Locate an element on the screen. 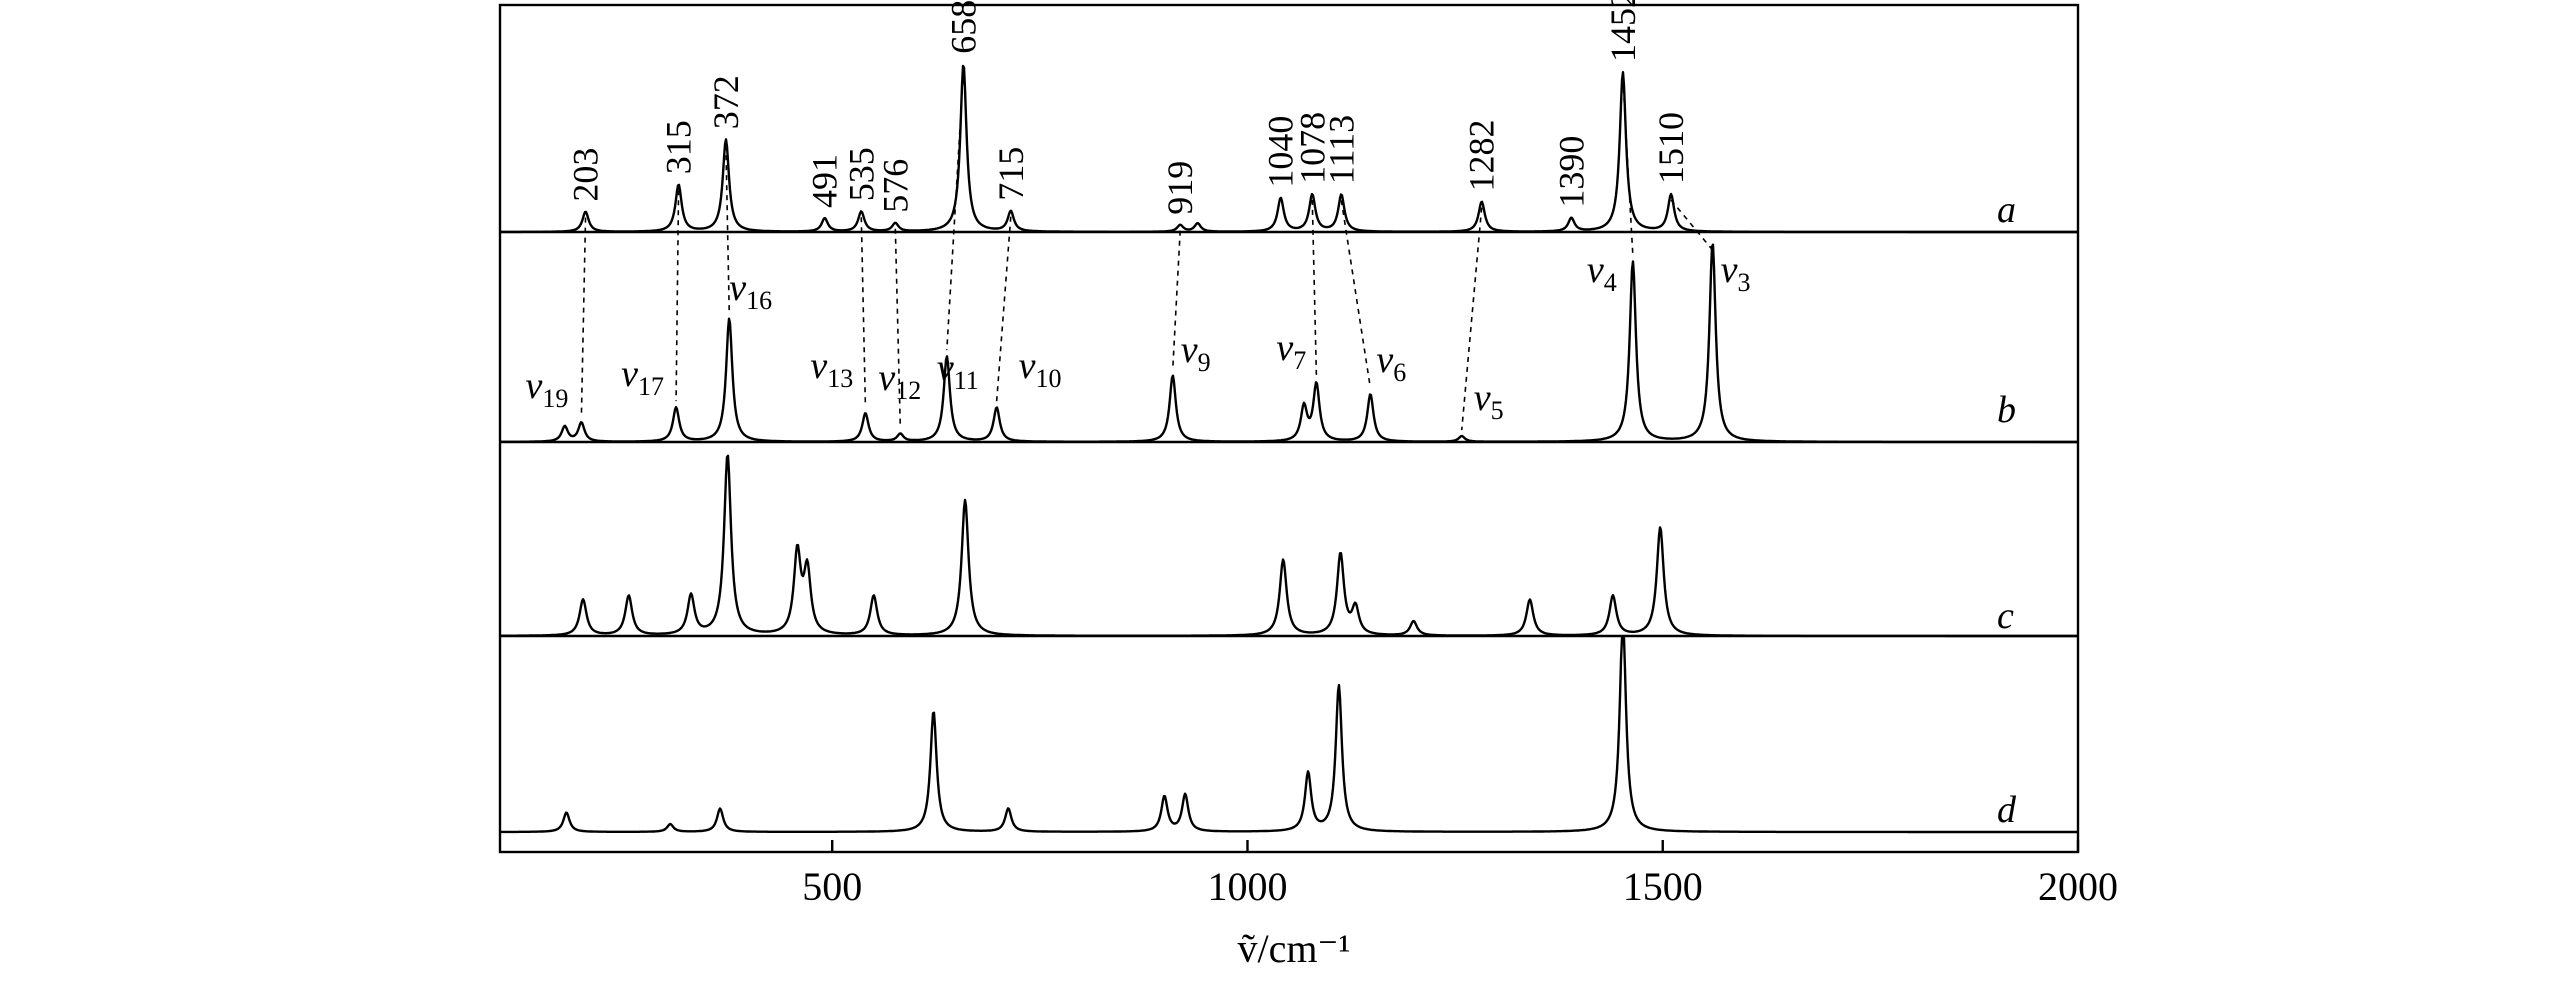 Image resolution: width=2567 pixels, height=1008 pixels. trace-b is located at coordinates (1289, 343).